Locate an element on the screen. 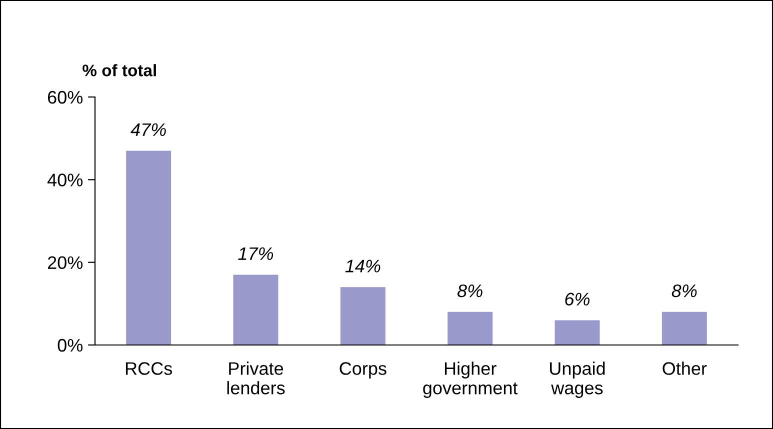 Image resolution: width=773 pixels, height=429 pixels. data-label: 14% is located at coordinates (362, 266).